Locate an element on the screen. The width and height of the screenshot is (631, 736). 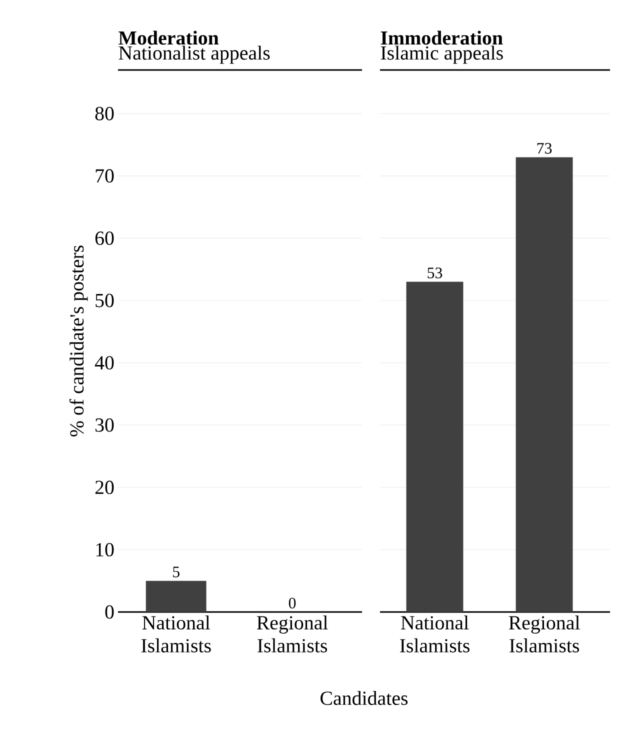
data-label: 5 is located at coordinates (176, 572).